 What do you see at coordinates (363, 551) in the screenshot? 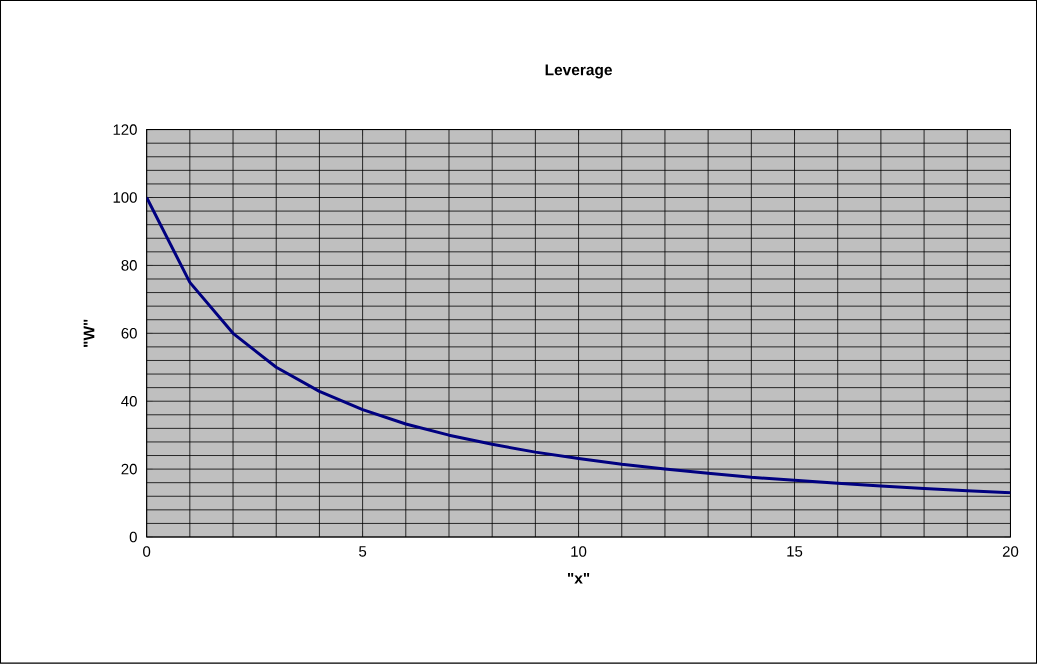
I see `x-tick-label: 5` at bounding box center [363, 551].